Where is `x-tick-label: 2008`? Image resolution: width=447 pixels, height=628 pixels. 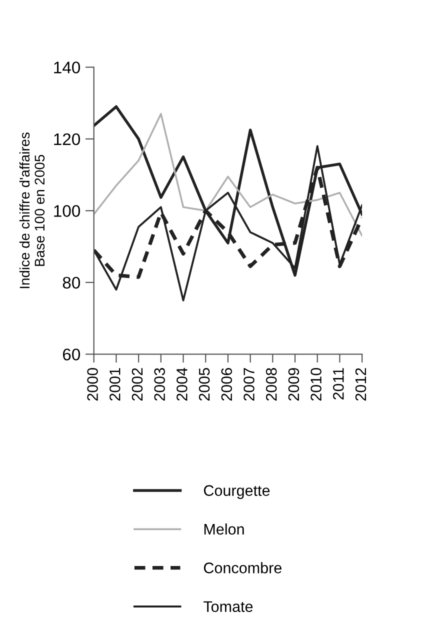
x-tick-label: 2008 is located at coordinates (271, 384).